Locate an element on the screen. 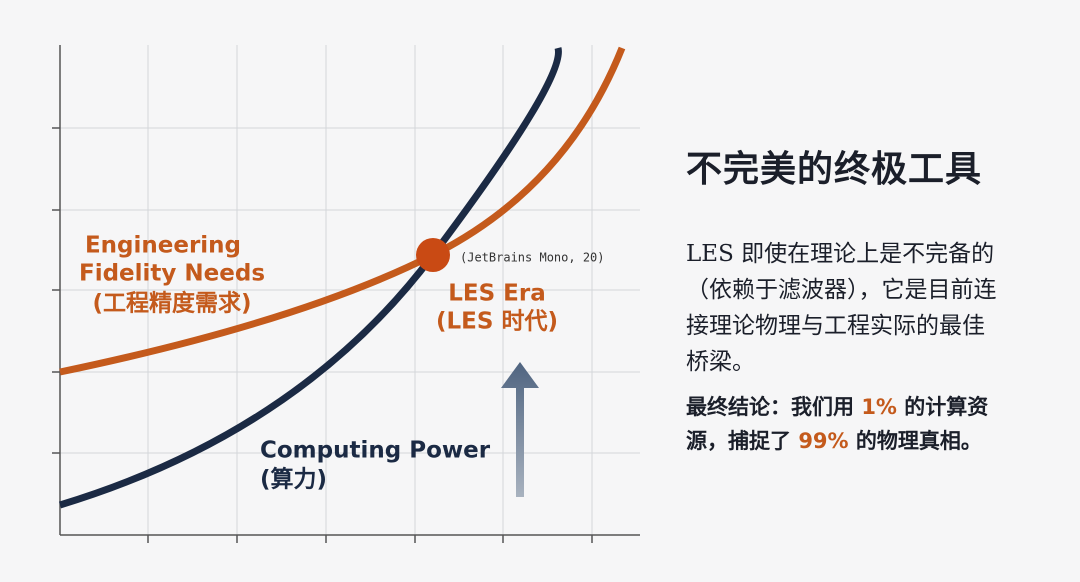 The height and width of the screenshot is (582, 1080). highlight: 1% is located at coordinates (879, 407).